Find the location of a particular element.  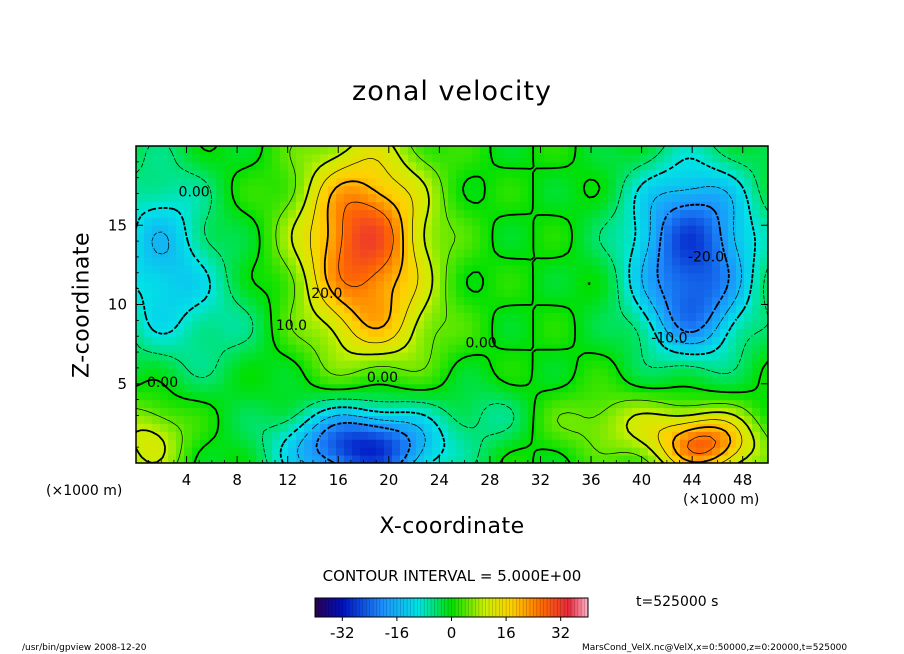

x-tick-label: 8 is located at coordinates (237, 480).